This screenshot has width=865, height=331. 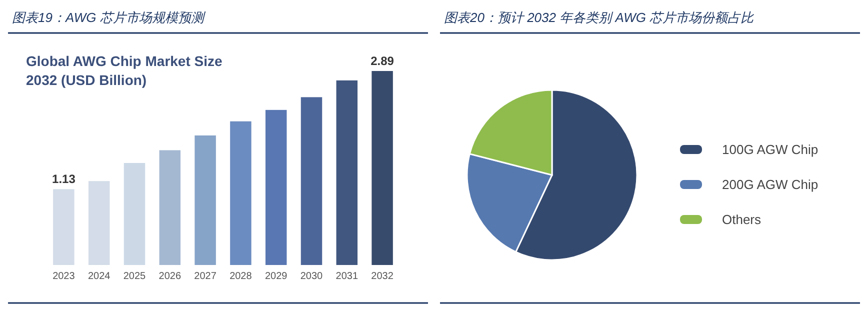 I want to click on x-tick-label: 2032, so click(x=382, y=276).